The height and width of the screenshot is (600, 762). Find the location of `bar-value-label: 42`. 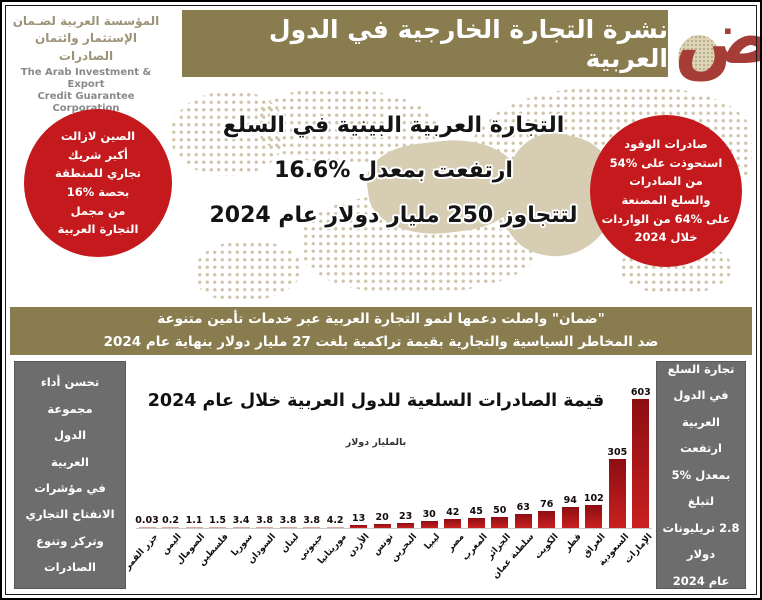

bar-value-label: 42 is located at coordinates (453, 512).